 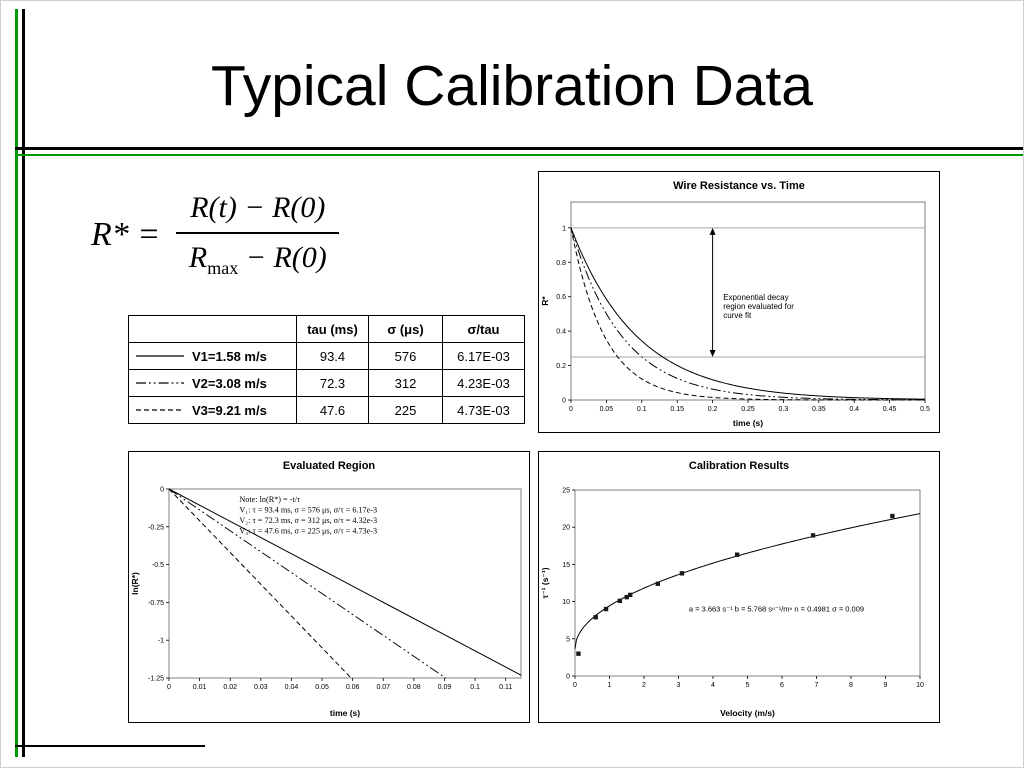 What do you see at coordinates (817, 685) in the screenshot?
I see `svg-text: 7` at bounding box center [817, 685].